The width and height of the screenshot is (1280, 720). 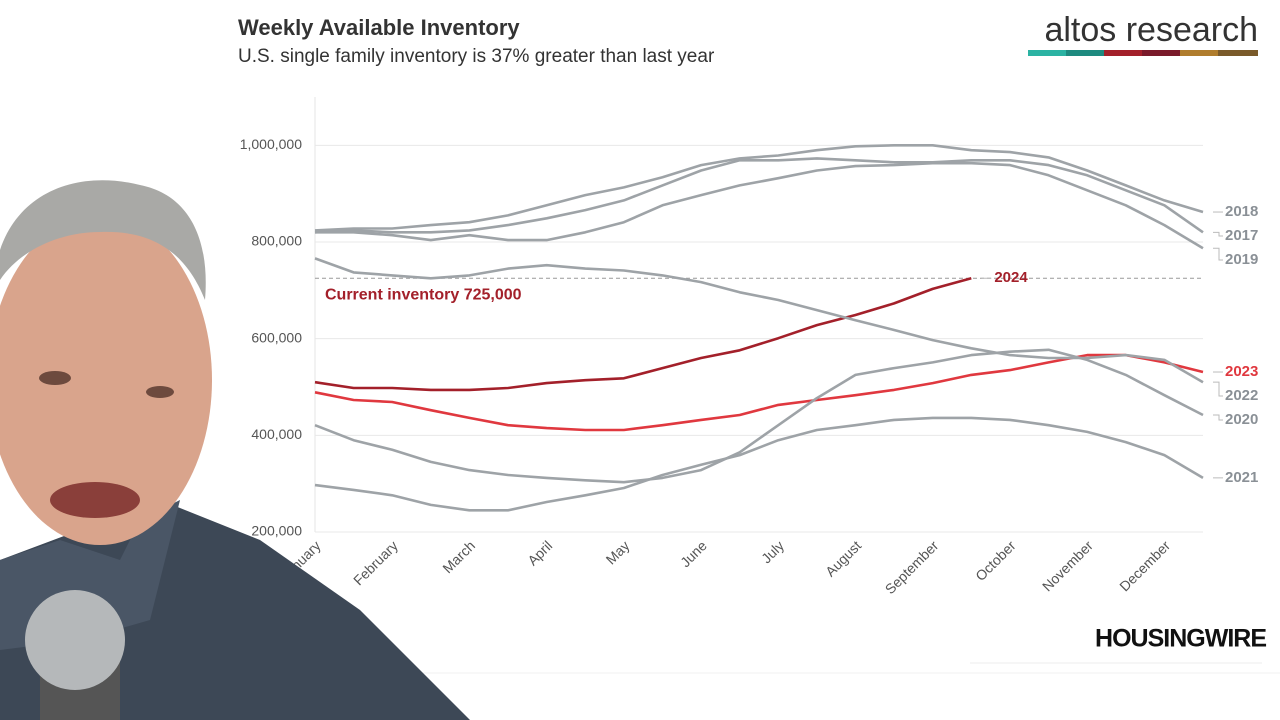 What do you see at coordinates (1151, 30) in the screenshot?
I see `brand-logo: altos research` at bounding box center [1151, 30].